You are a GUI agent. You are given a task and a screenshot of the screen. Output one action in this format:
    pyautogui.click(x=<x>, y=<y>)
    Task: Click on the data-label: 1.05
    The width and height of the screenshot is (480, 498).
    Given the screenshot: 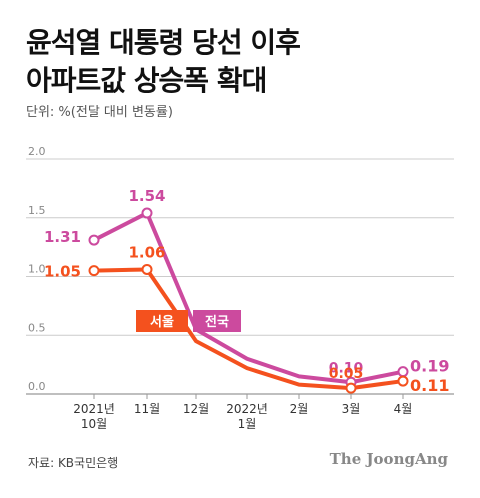 What is the action you would take?
    pyautogui.click(x=62, y=272)
    